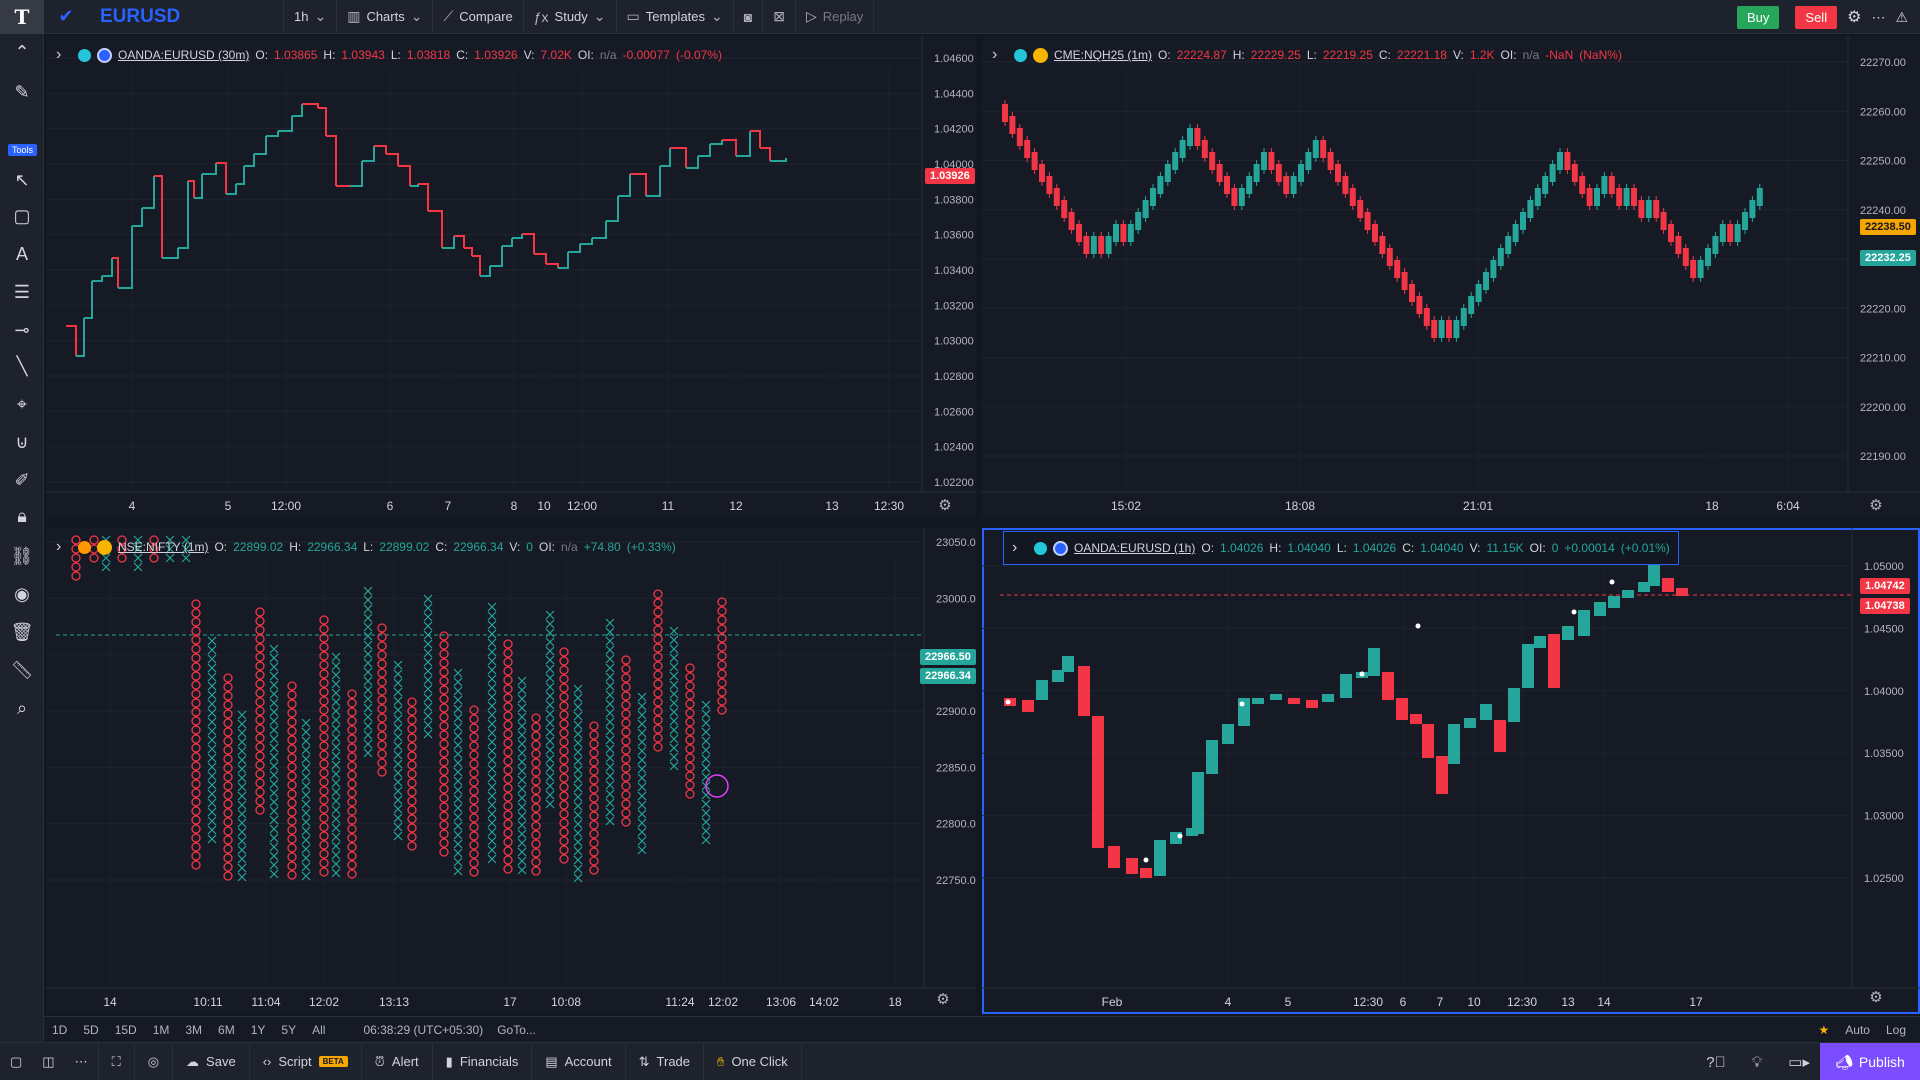 The image size is (1920, 1080). Describe the element at coordinates (1716, 1062) in the screenshot. I see `help-icon: ?⃝` at that location.